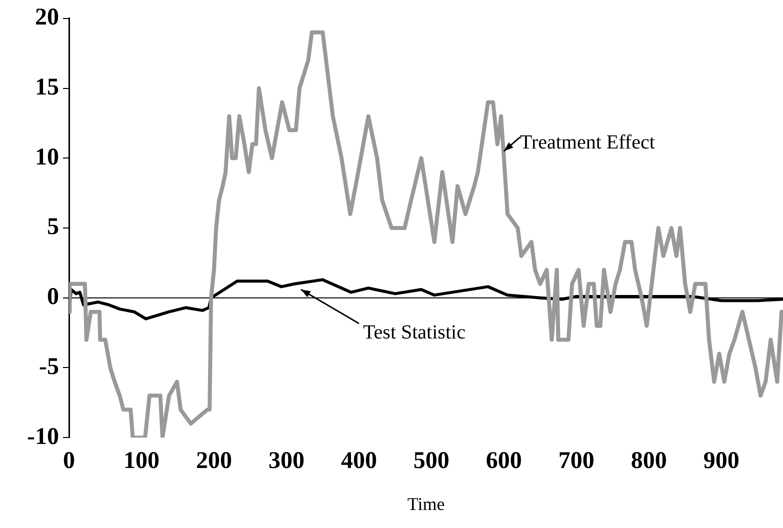 Image resolution: width=783 pixels, height=528 pixels. Describe the element at coordinates (47, 87) in the screenshot. I see `y-tick-label: 15` at that location.